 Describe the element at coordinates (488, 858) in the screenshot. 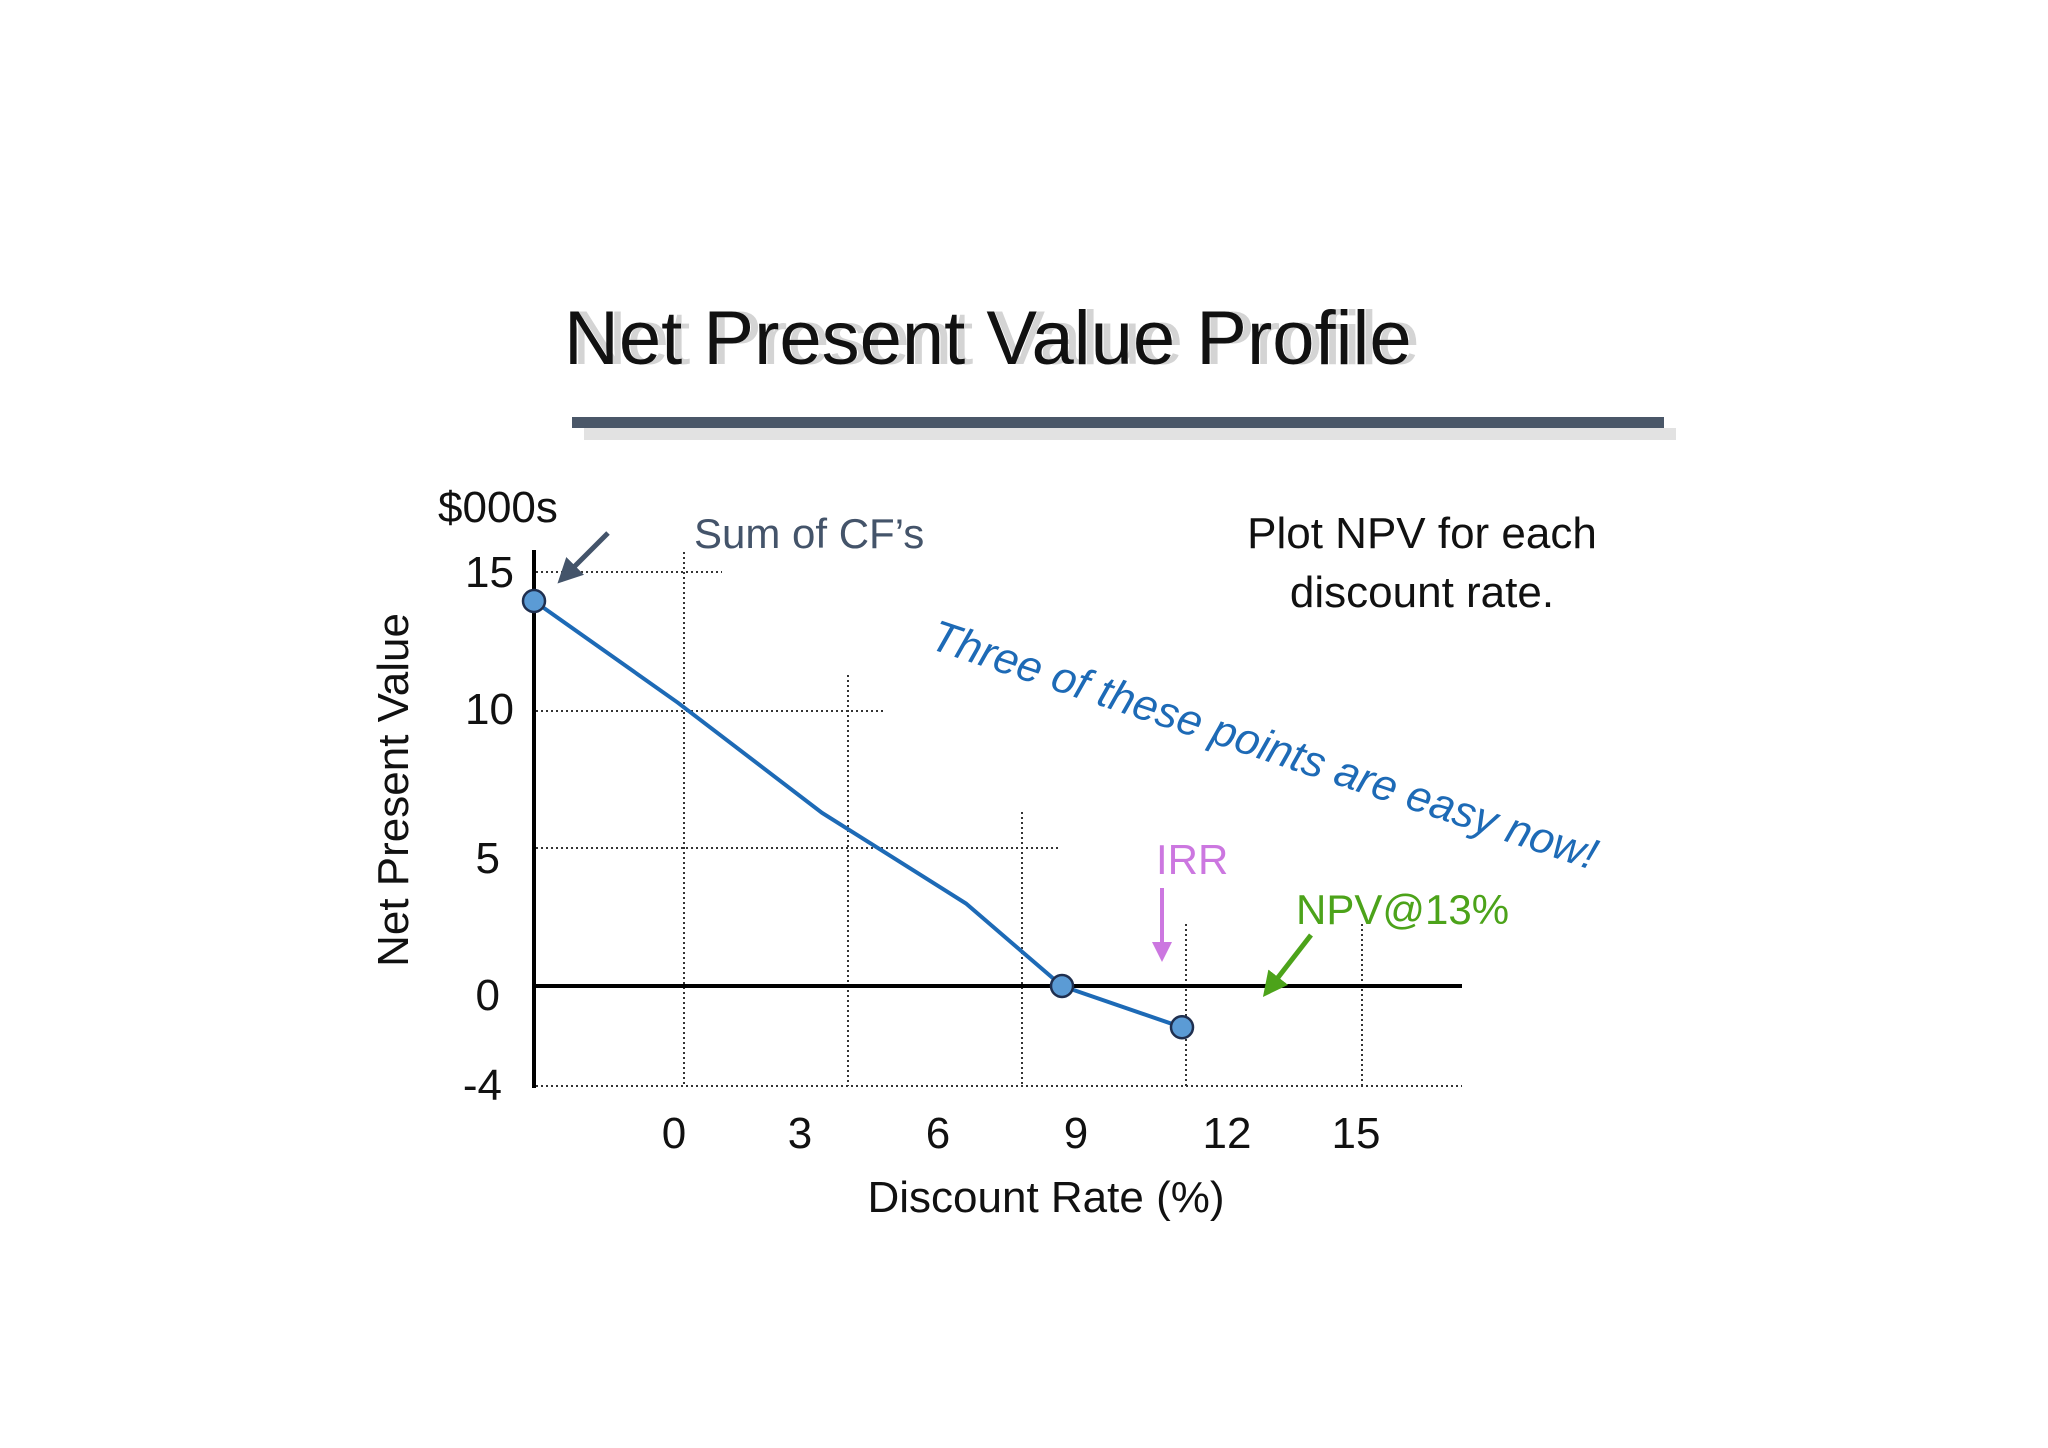

I see `y-tick-label: 5` at that location.